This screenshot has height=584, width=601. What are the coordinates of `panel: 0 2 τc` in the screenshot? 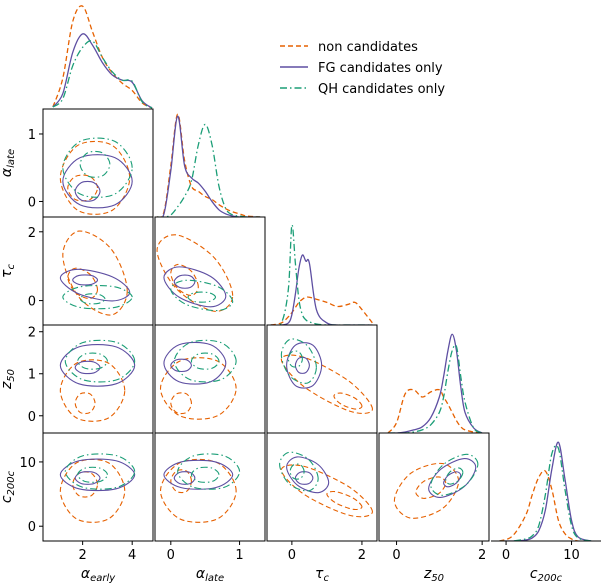 It's located at (77, 271).